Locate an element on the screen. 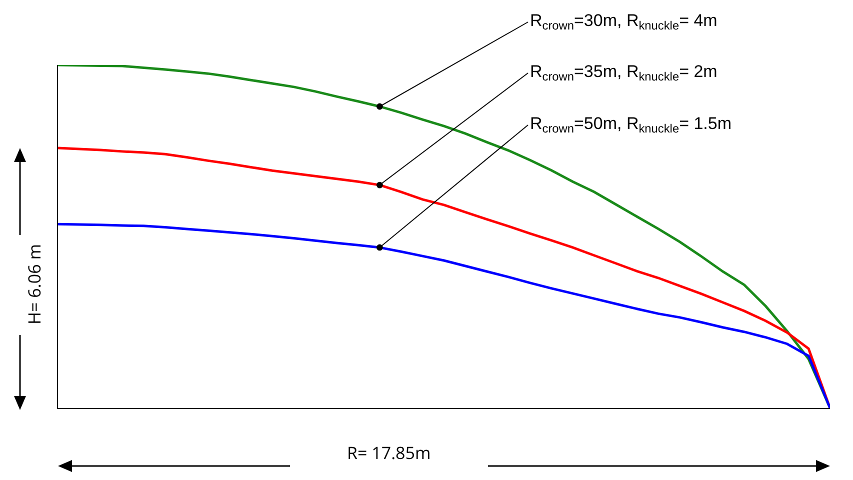 Image resolution: width=853 pixels, height=480 pixels. text: H= 6.06 m is located at coordinates (34, 284).